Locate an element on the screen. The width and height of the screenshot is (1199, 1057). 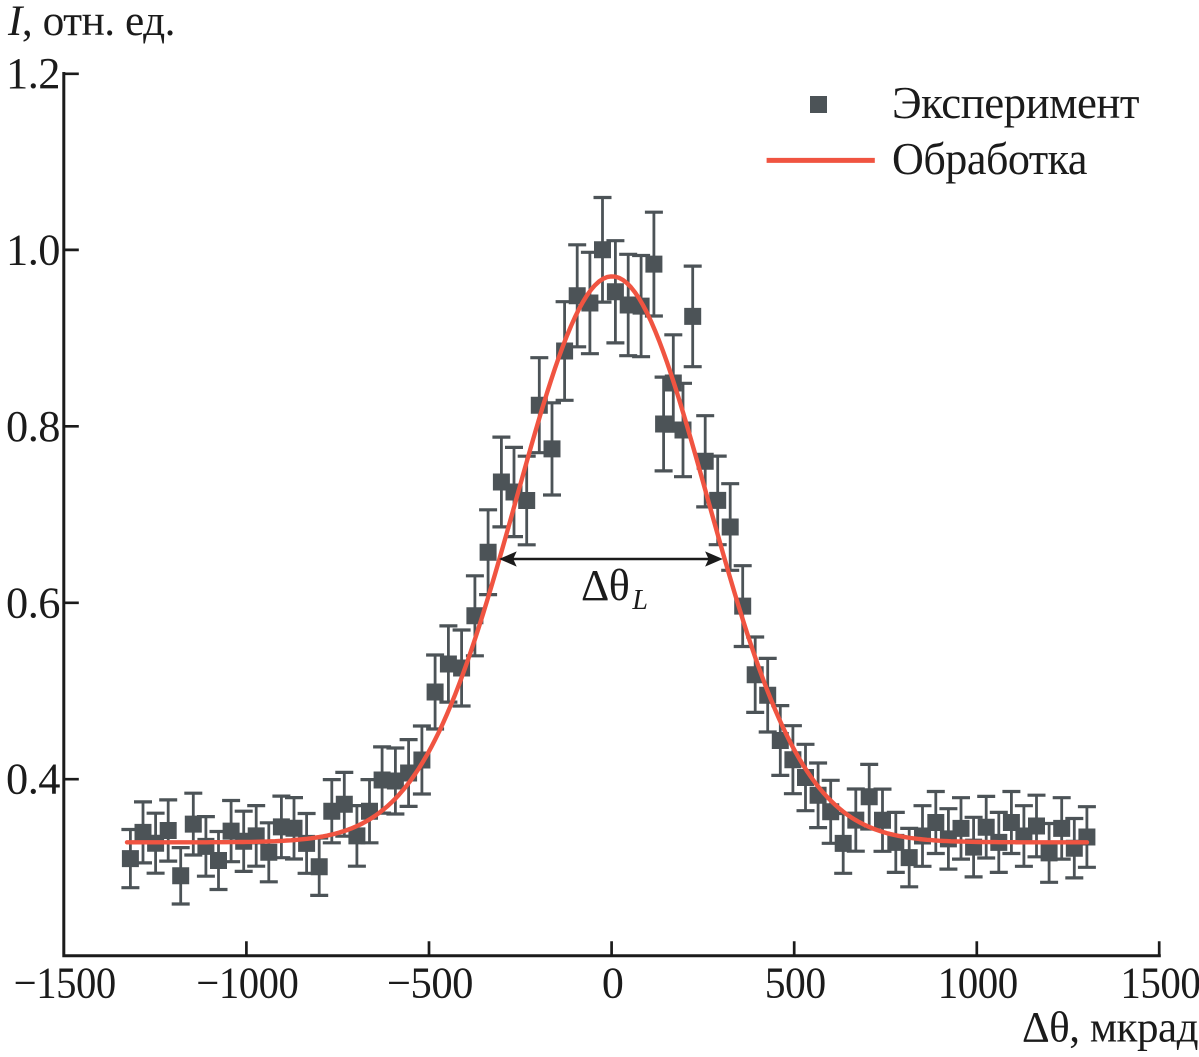
svg-text: 0.6 is located at coordinates (33, 602).